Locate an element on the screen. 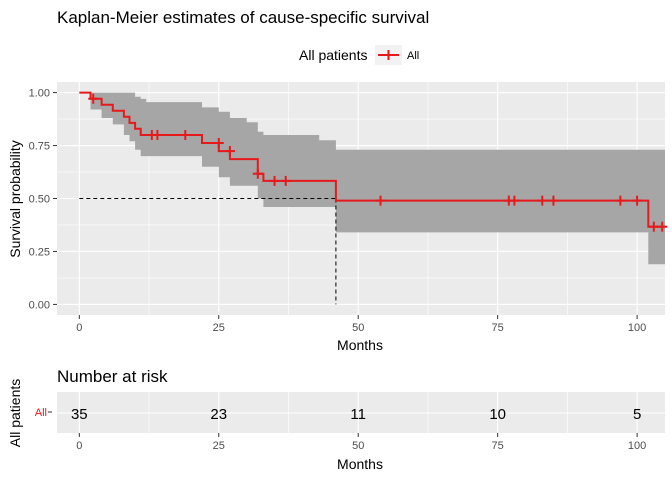 Image resolution: width=672 pixels, height=480 pixels. legend: All patients All is located at coordinates (359, 55).